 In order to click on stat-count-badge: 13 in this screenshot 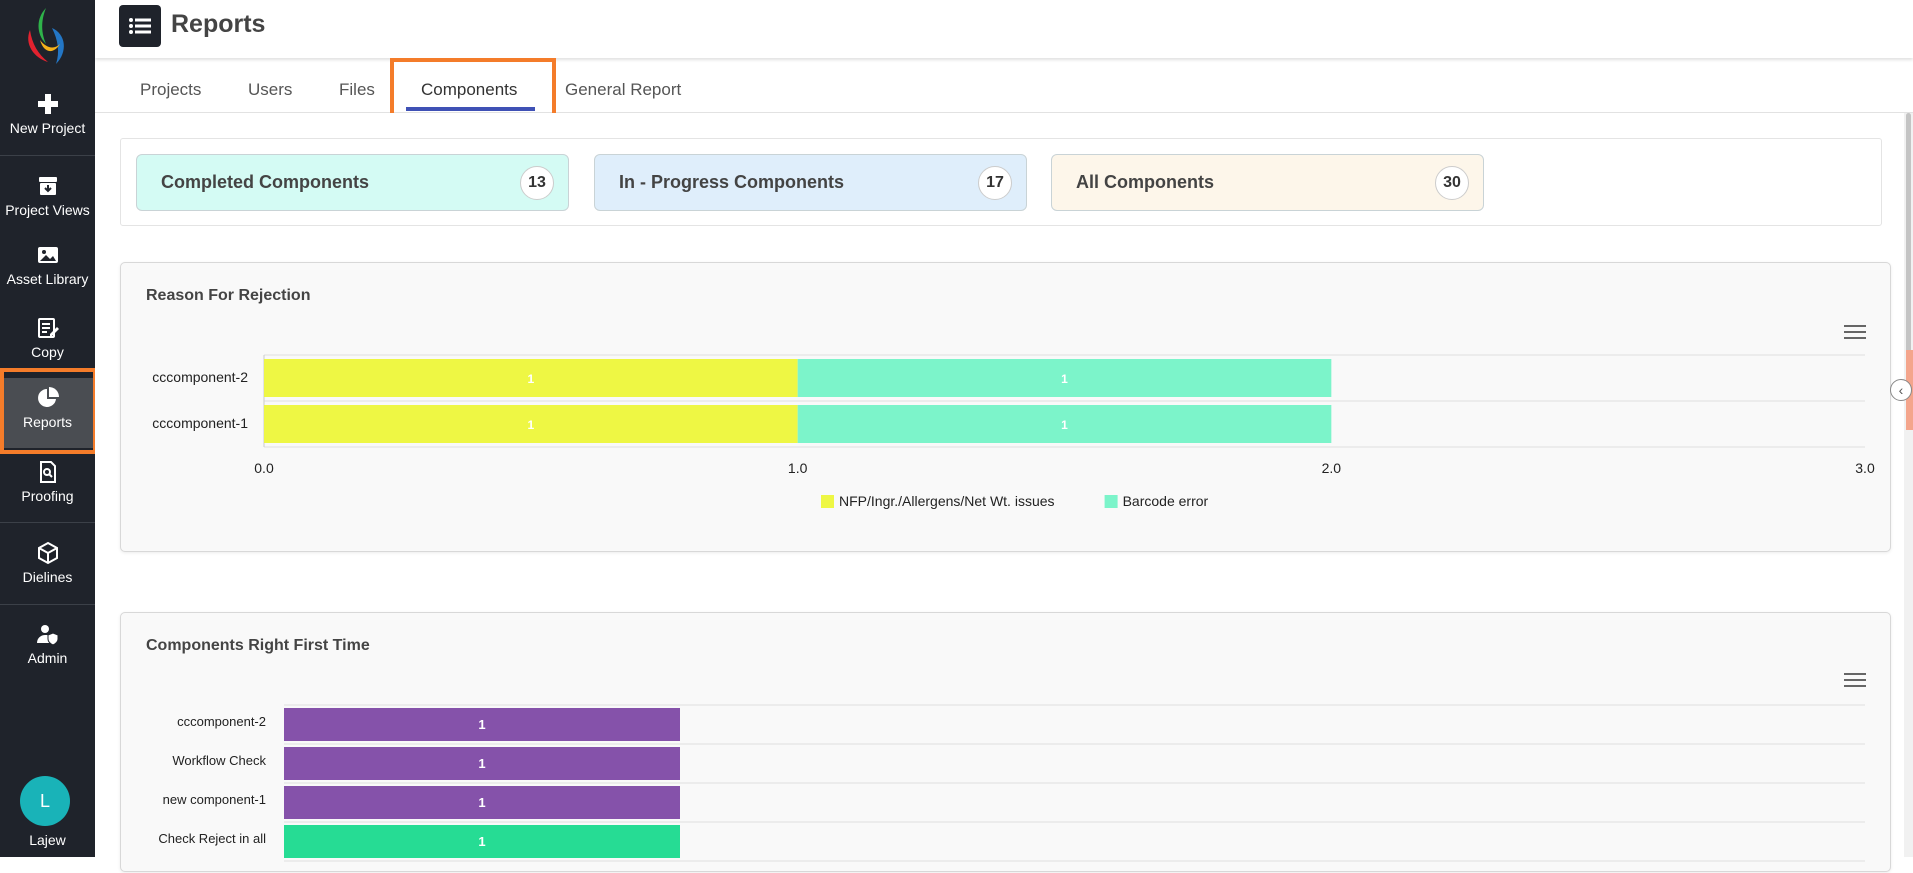, I will do `click(537, 183)`.